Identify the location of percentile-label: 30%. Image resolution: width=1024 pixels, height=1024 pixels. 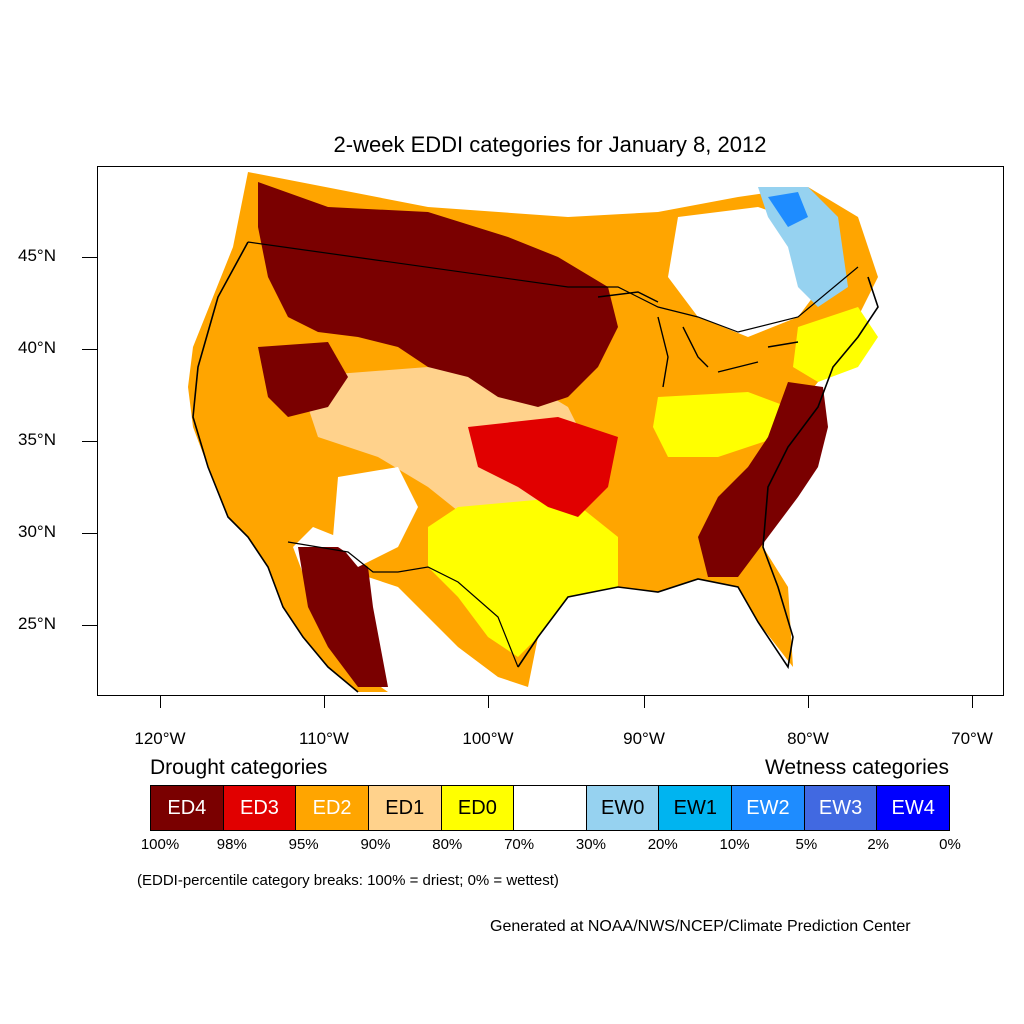
(590, 844).